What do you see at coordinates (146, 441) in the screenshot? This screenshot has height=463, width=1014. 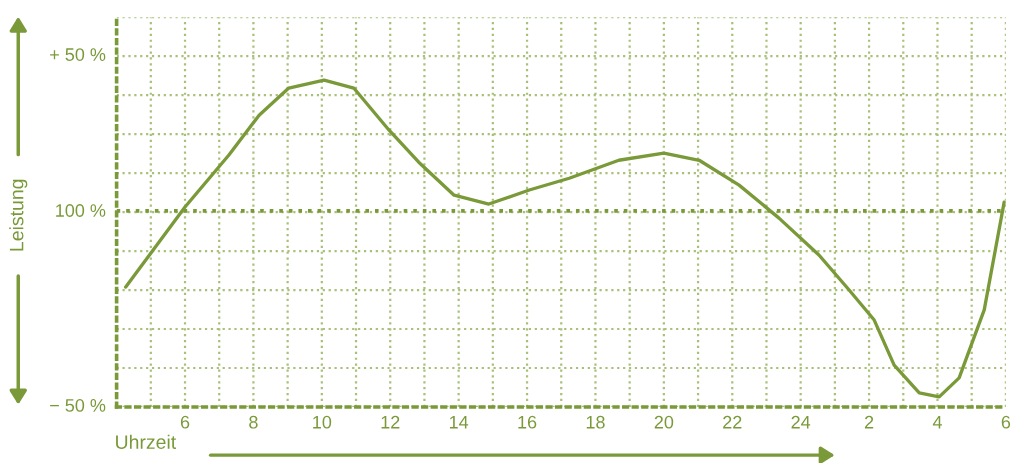 I see `x-axis-title: Uhrzeit` at bounding box center [146, 441].